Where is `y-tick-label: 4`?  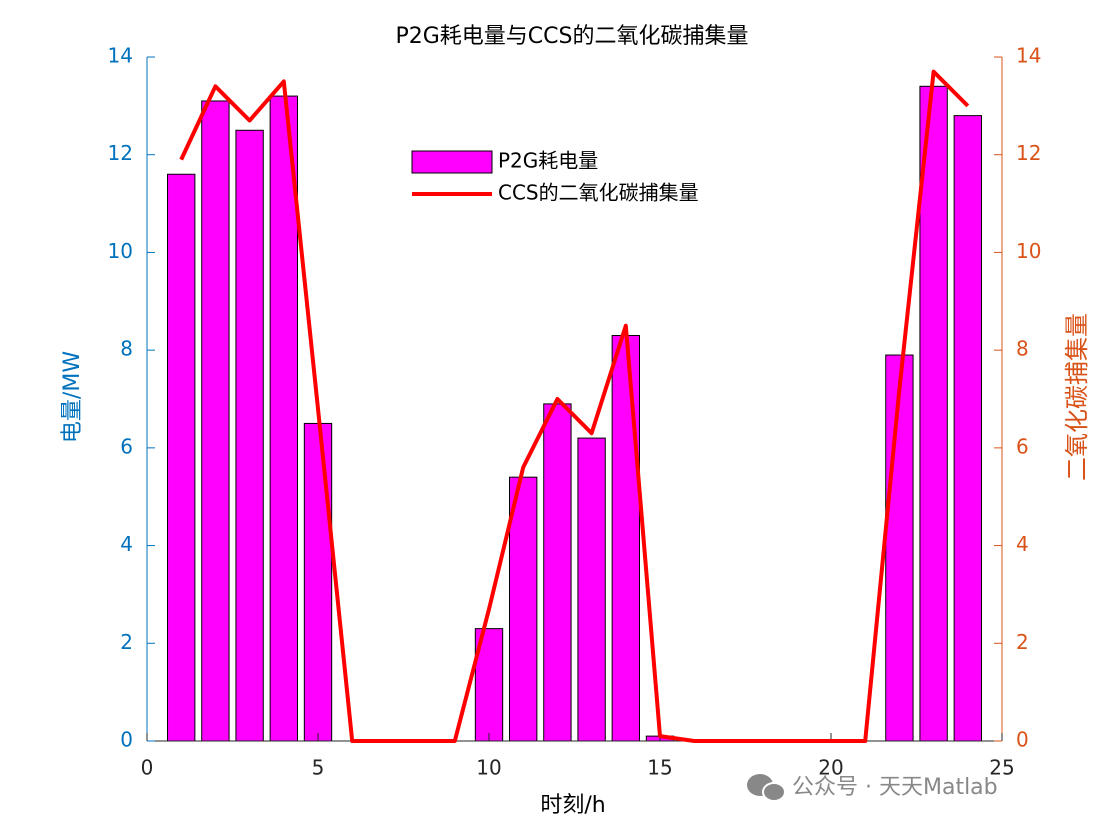
y-tick-label: 4 is located at coordinates (126, 544).